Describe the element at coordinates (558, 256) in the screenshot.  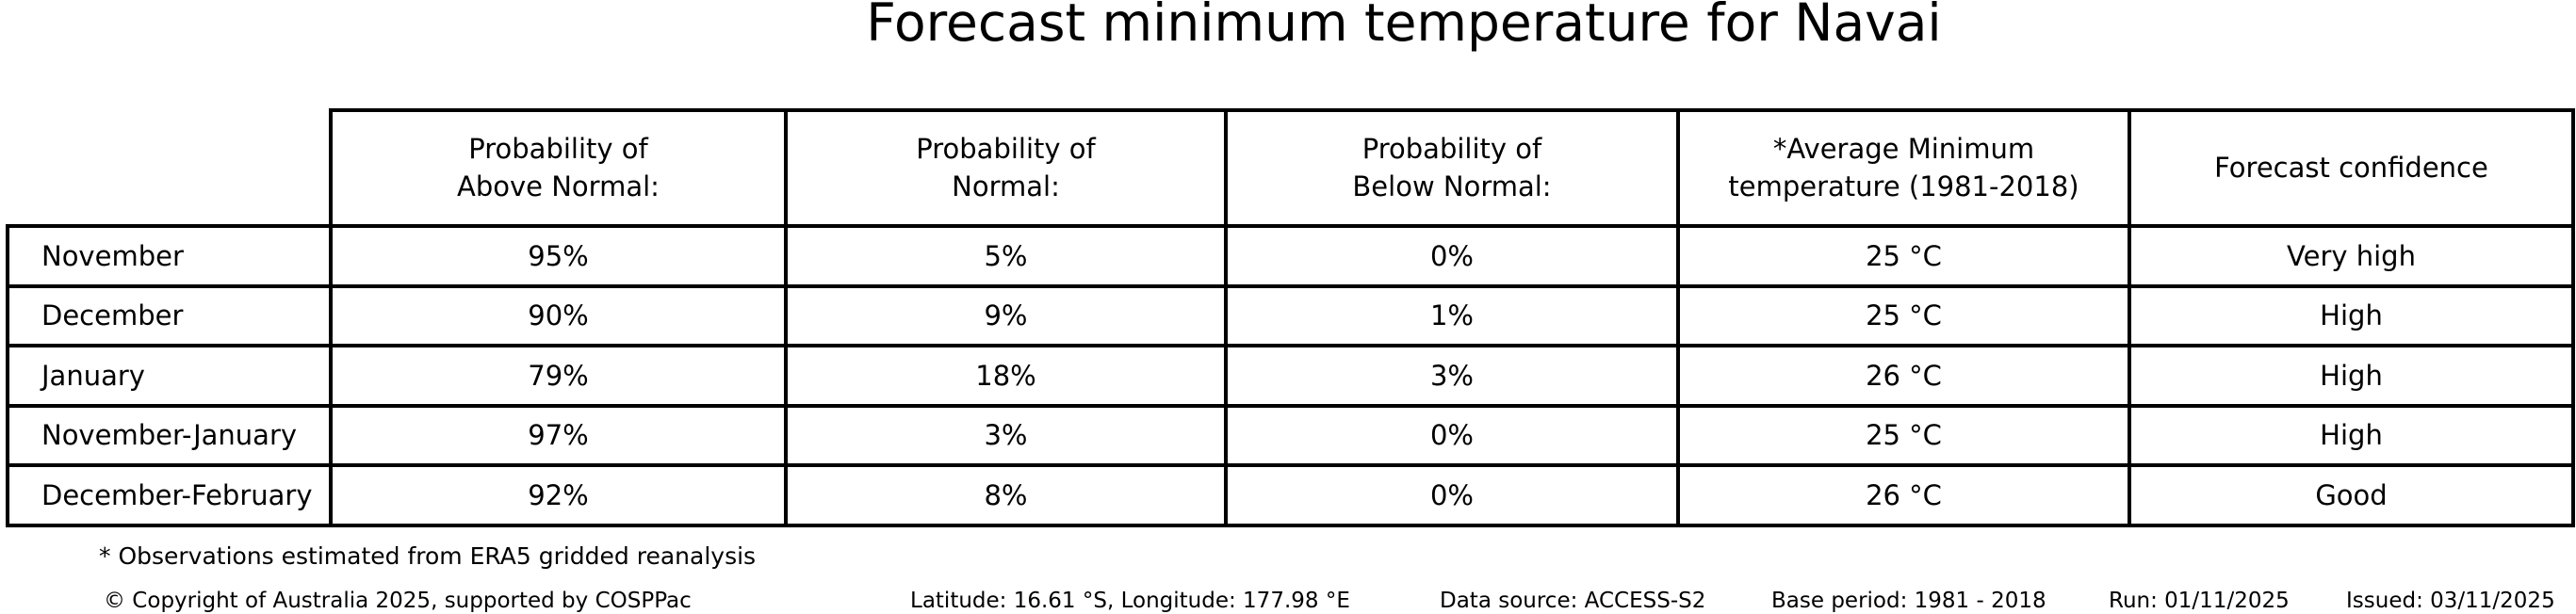
I see `cell-above-normal: 95%` at that location.